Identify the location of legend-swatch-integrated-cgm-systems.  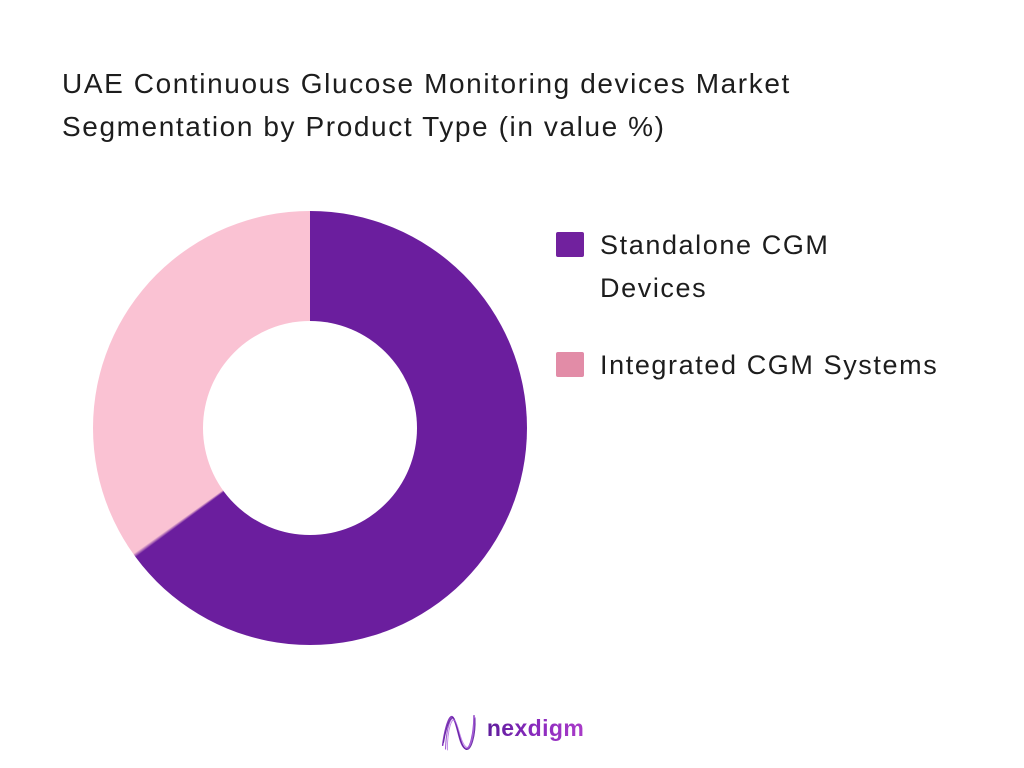
(570, 364).